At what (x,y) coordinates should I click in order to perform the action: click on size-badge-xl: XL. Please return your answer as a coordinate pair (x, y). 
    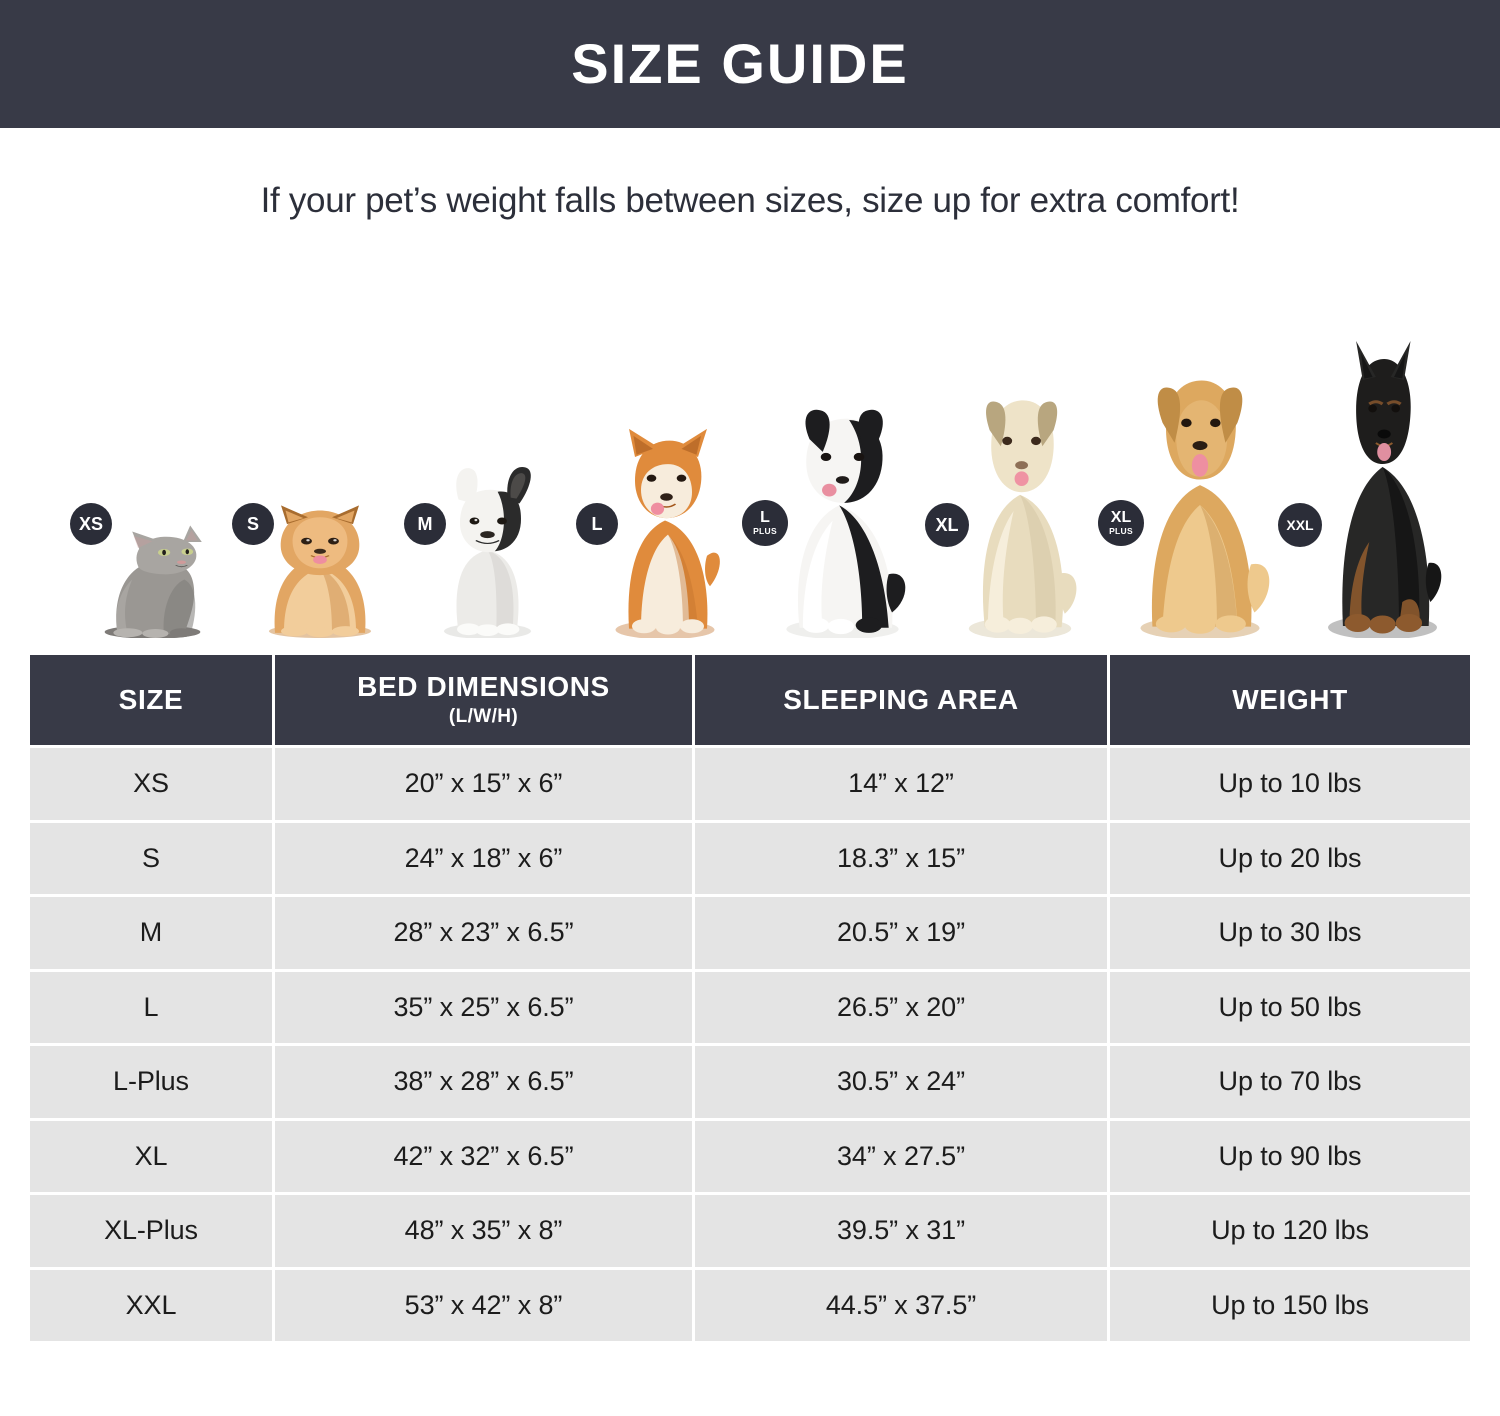
    Looking at the image, I should click on (947, 525).